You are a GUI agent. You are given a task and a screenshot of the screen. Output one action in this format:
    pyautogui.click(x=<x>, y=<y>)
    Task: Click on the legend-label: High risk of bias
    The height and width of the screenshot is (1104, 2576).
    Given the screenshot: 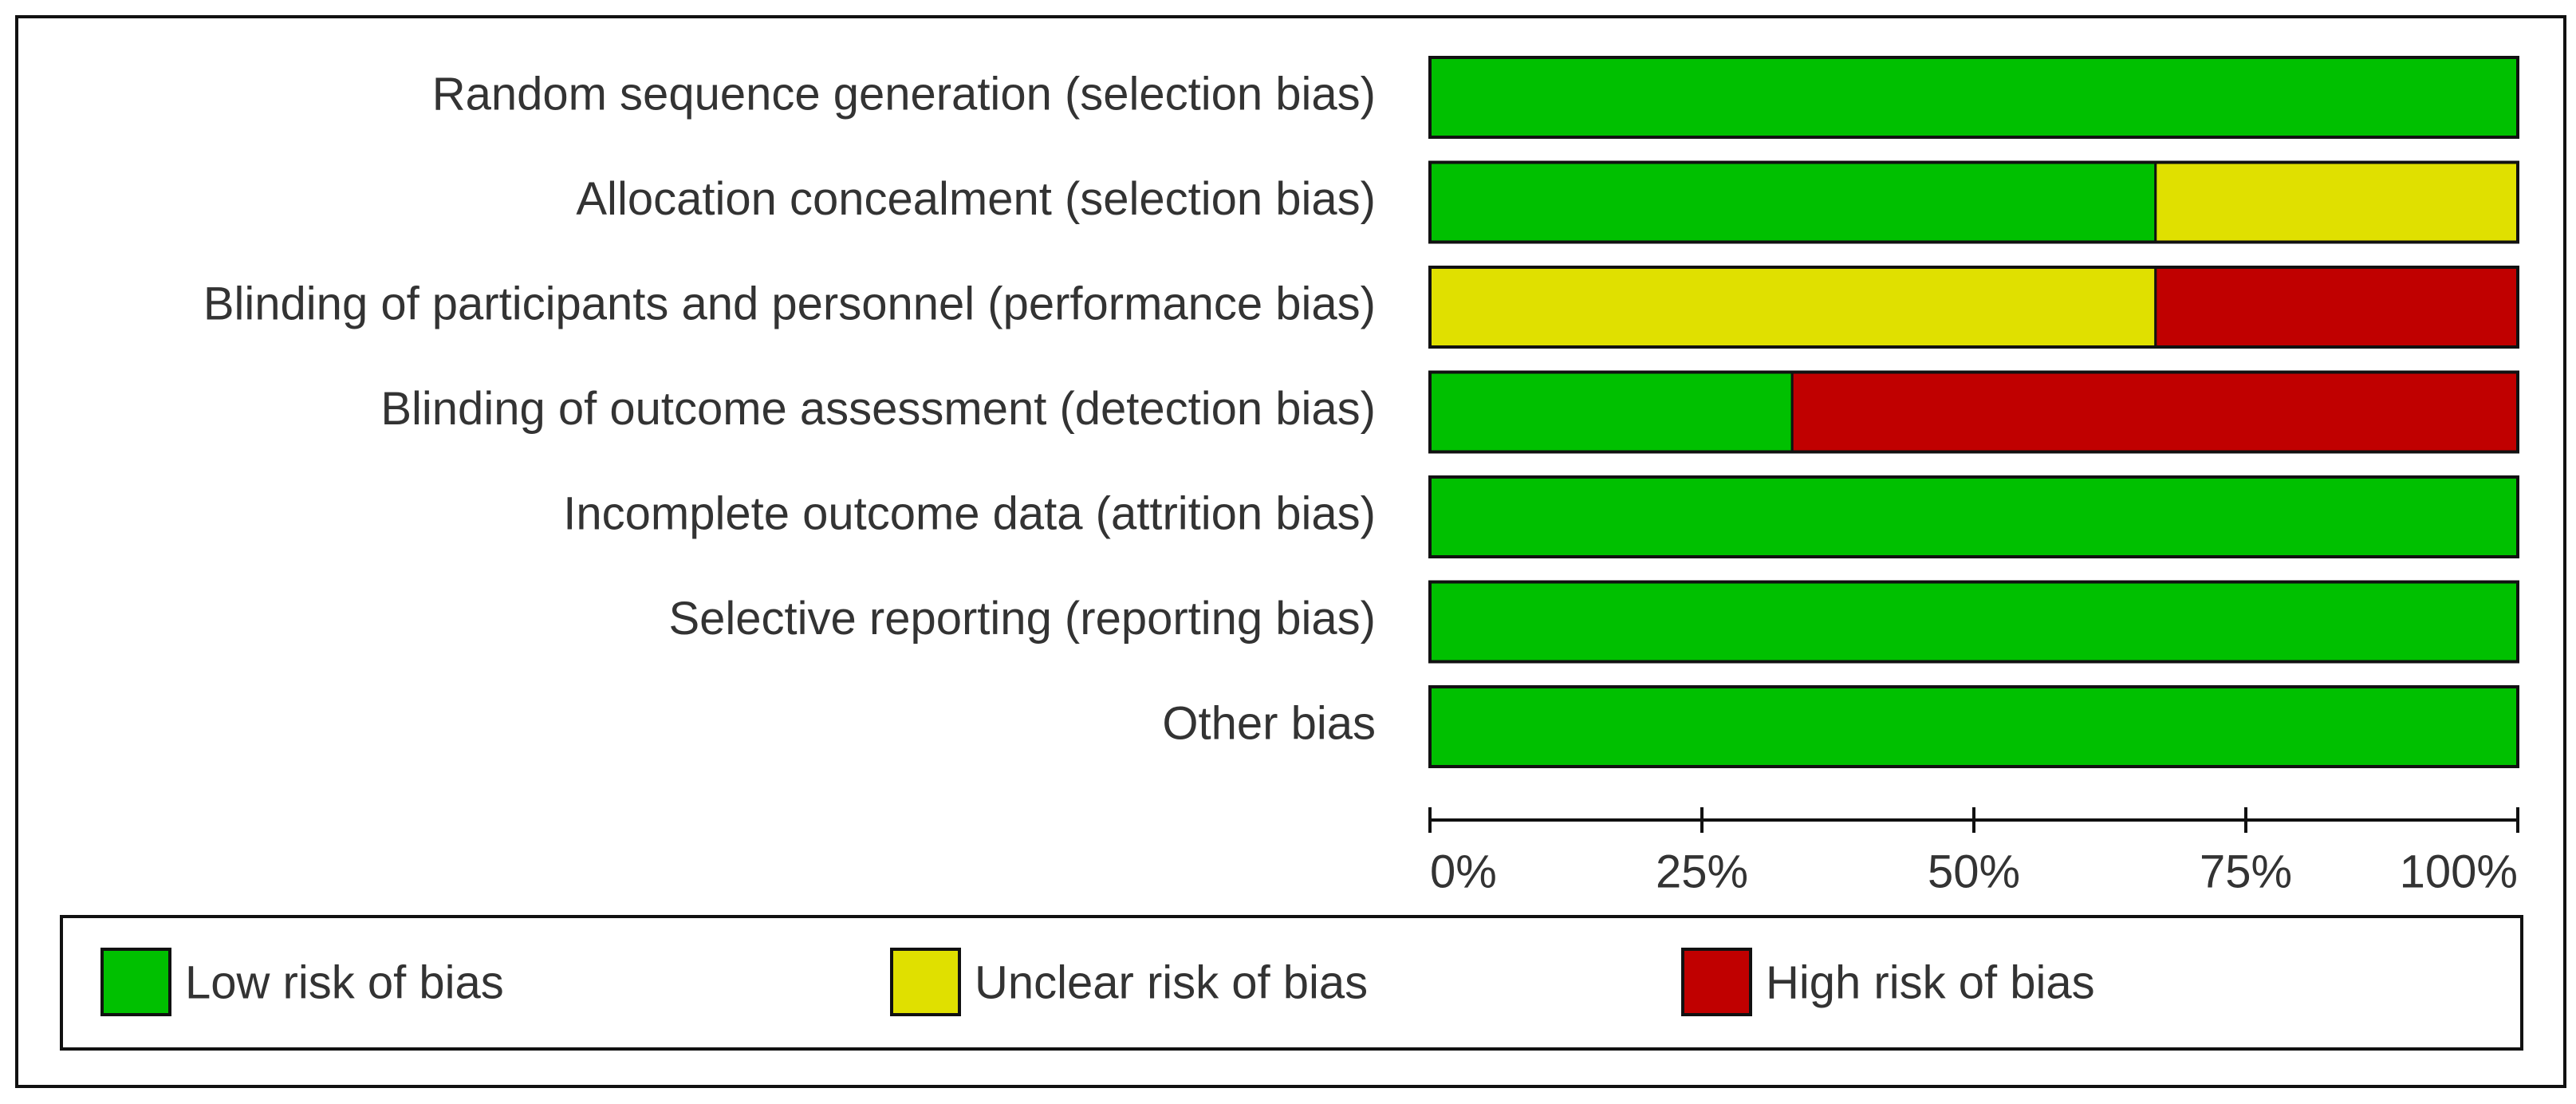 What is the action you would take?
    pyautogui.click(x=1930, y=982)
    